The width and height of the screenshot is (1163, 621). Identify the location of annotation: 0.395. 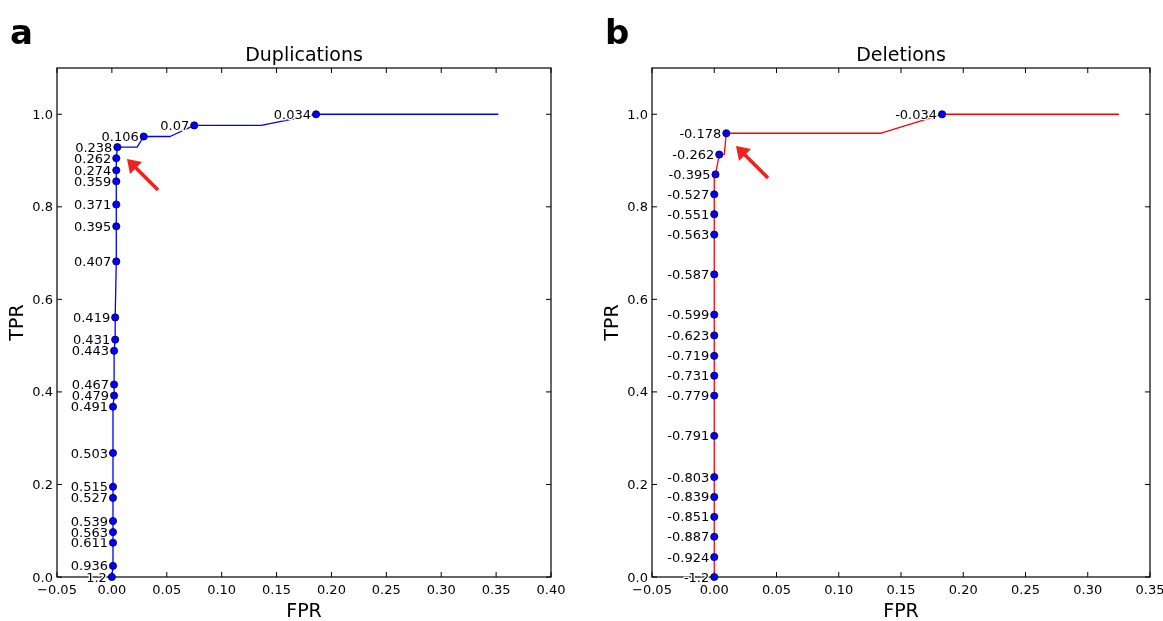
(93, 226).